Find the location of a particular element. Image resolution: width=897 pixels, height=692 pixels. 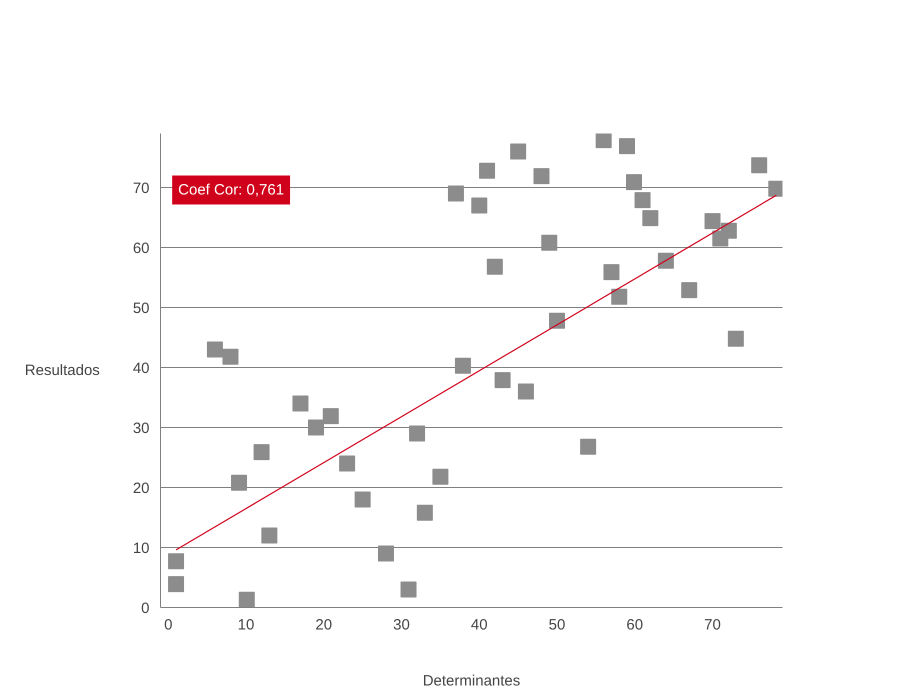

y-tick-label: 50 is located at coordinates (141, 308).